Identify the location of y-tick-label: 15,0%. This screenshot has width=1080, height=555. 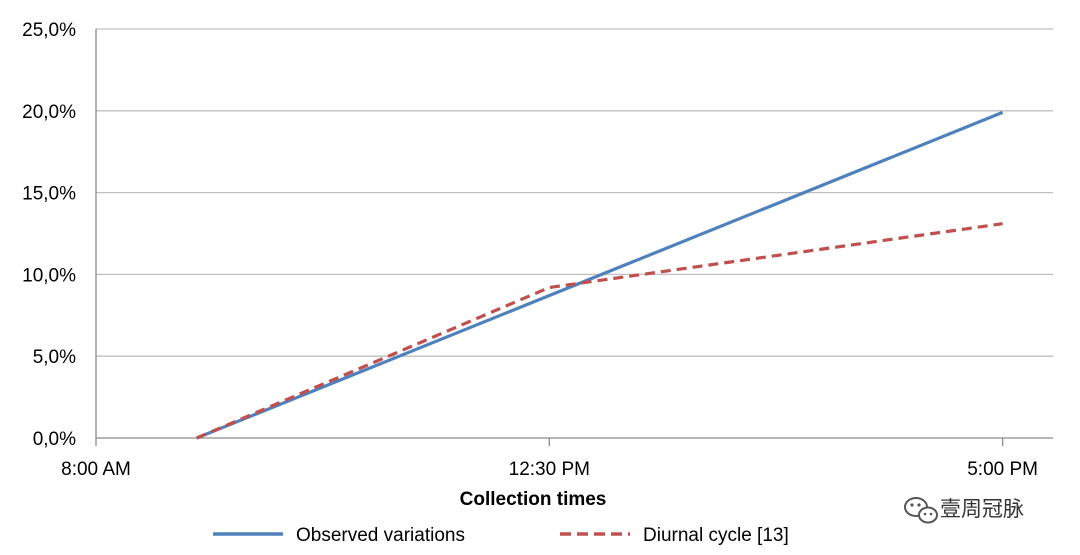
(49, 194).